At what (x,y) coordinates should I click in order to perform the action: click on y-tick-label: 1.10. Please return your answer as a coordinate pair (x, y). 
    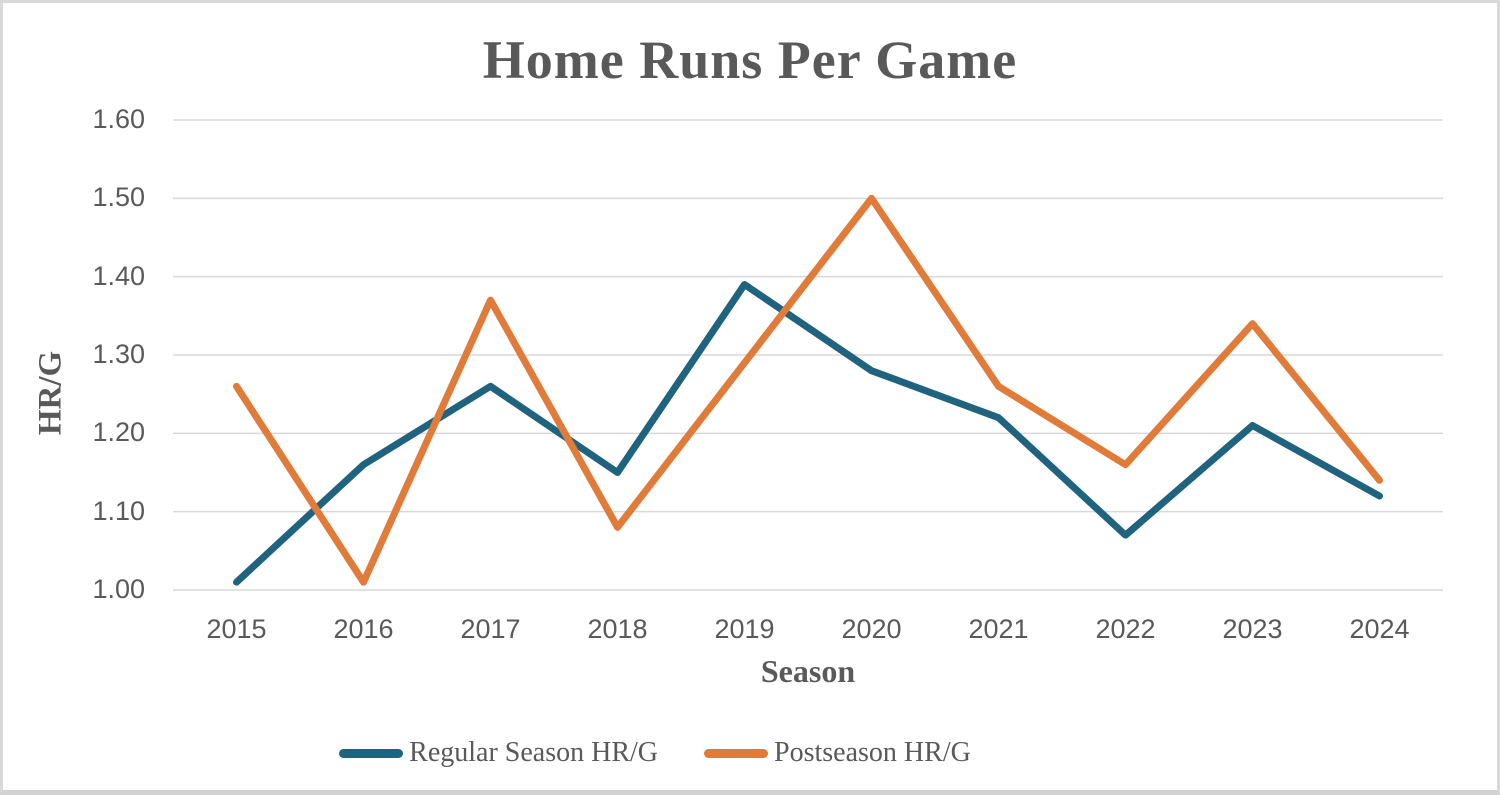
    Looking at the image, I should click on (118, 510).